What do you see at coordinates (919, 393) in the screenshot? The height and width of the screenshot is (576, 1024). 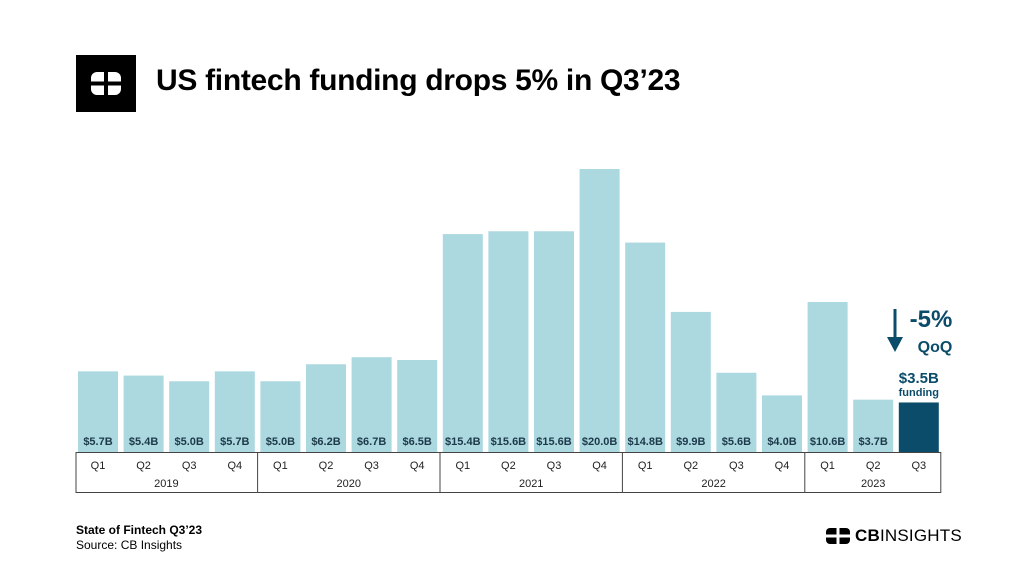 I see `annotation-value-label: funding` at bounding box center [919, 393].